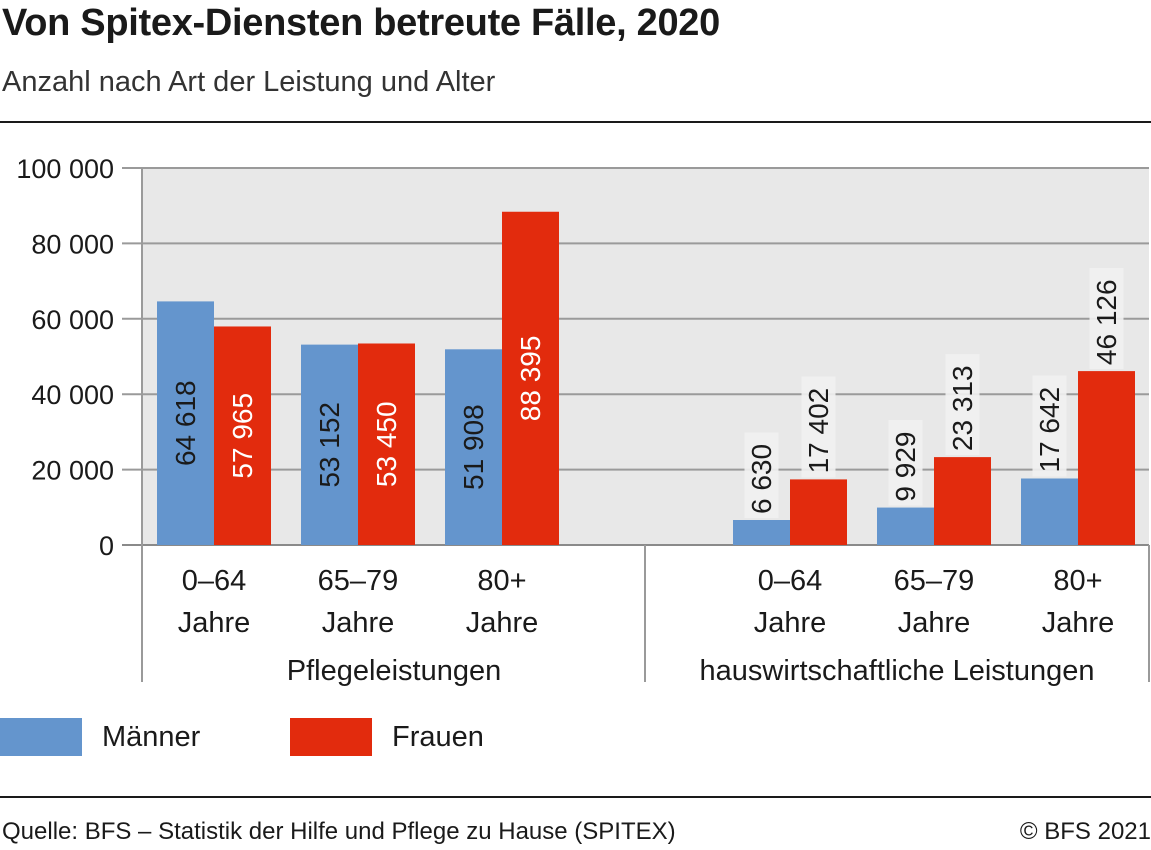 The width and height of the screenshot is (1151, 850). I want to click on value-label: 53 450, so click(386, 444).